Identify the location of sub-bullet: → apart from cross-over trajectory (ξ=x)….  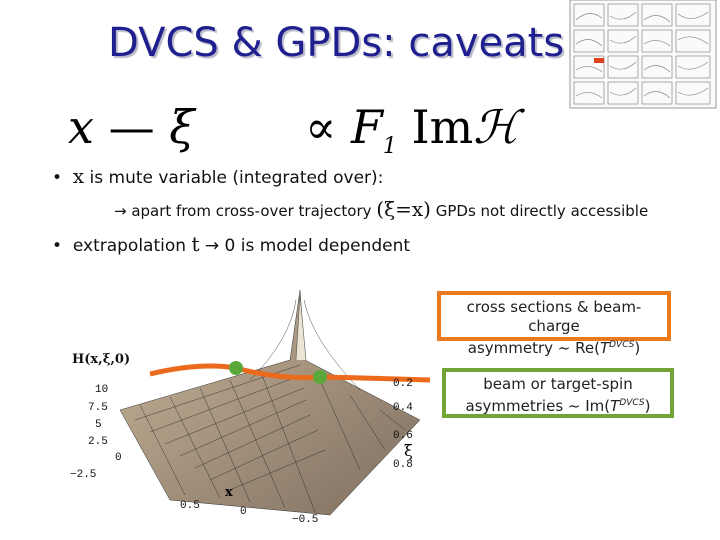
(381, 209).